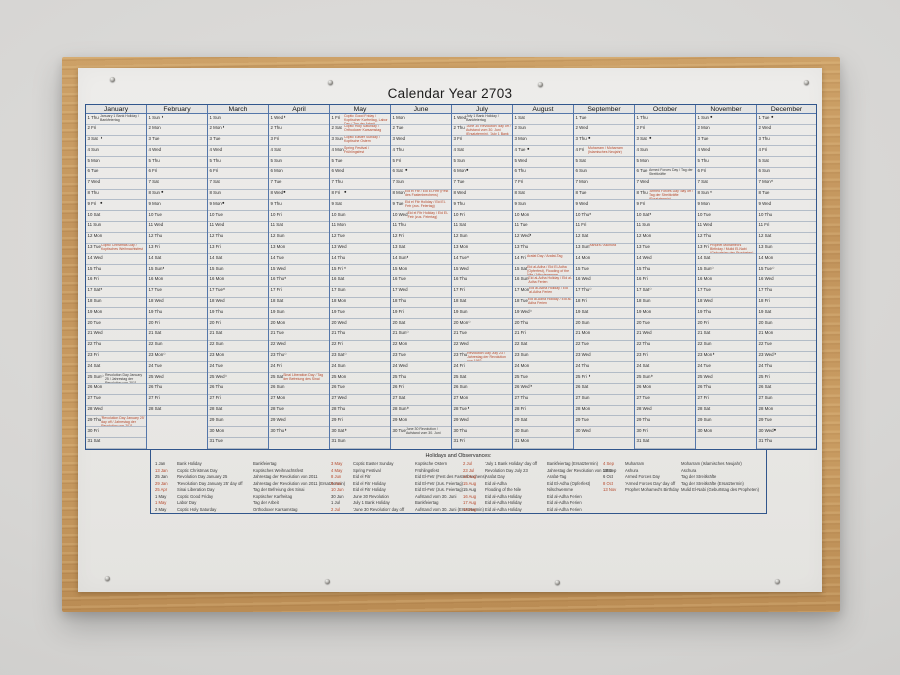  What do you see at coordinates (604, 227) in the screenshot?
I see `day-row: 11 Fri` at bounding box center [604, 227].